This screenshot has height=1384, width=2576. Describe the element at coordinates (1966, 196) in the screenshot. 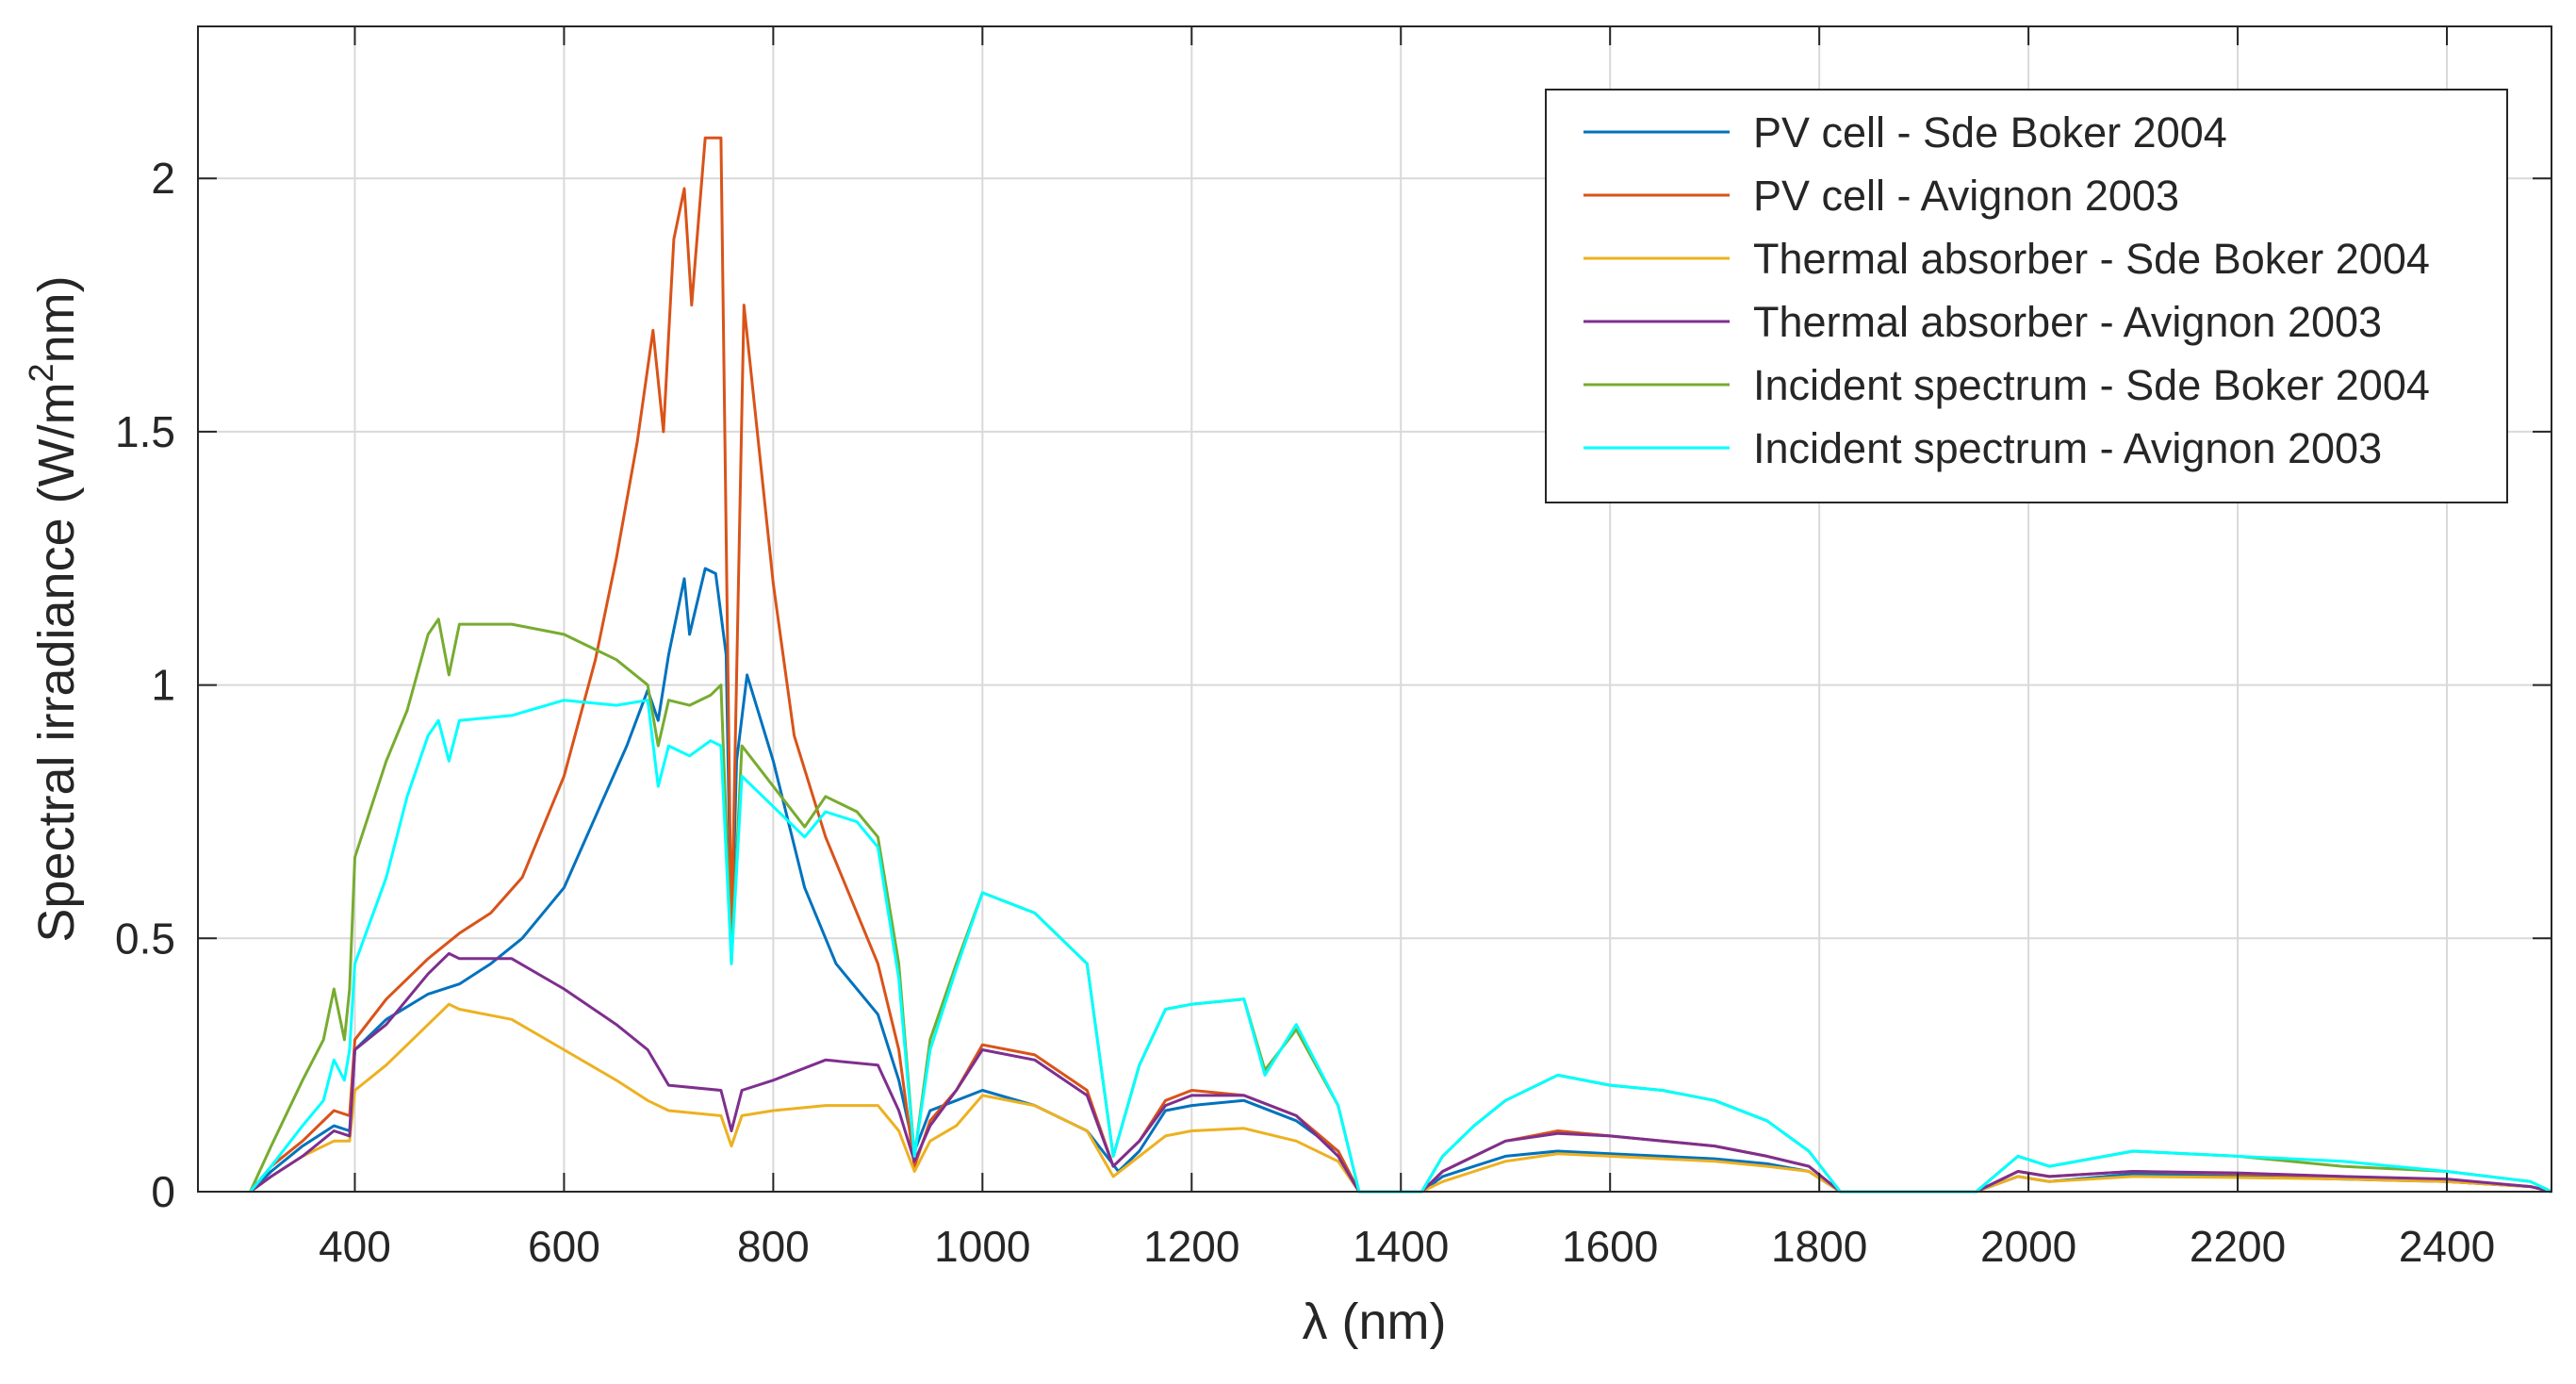

I see `legend-label: PV cell - Avignon 2003` at that location.